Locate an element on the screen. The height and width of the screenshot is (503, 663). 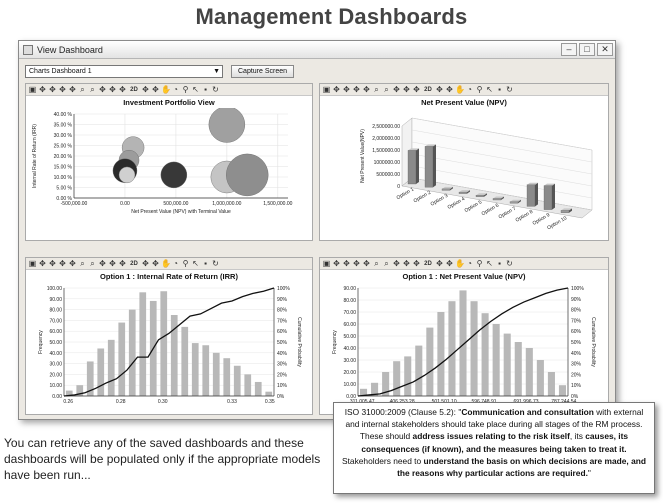
iso-text: , its is located at coordinates (577, 436).